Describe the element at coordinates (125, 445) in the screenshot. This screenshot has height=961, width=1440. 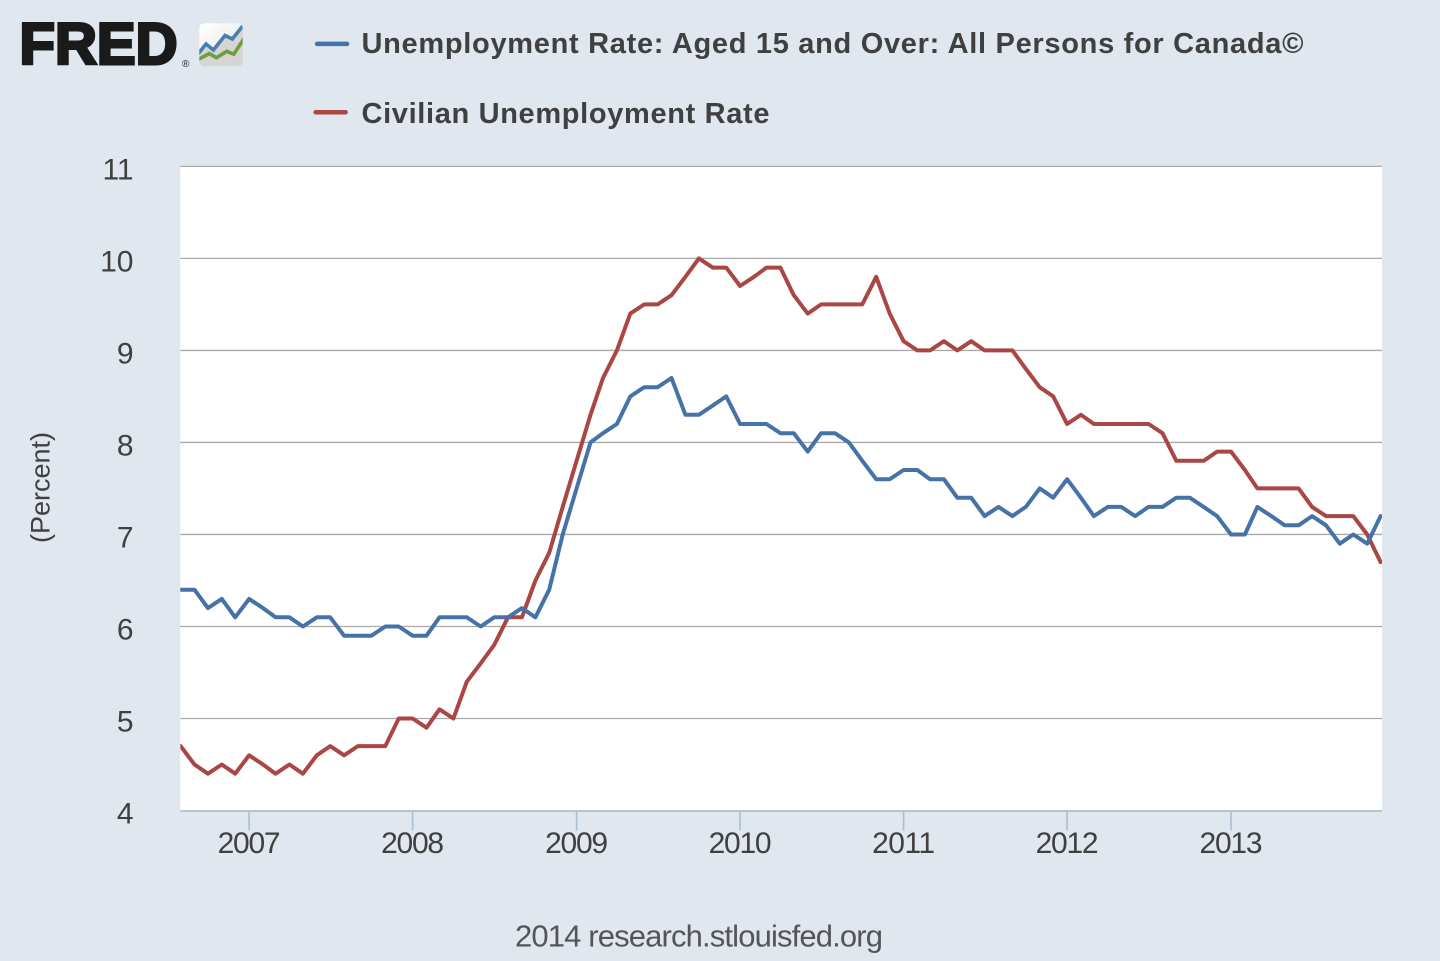
I see `svg-text: 8` at that location.